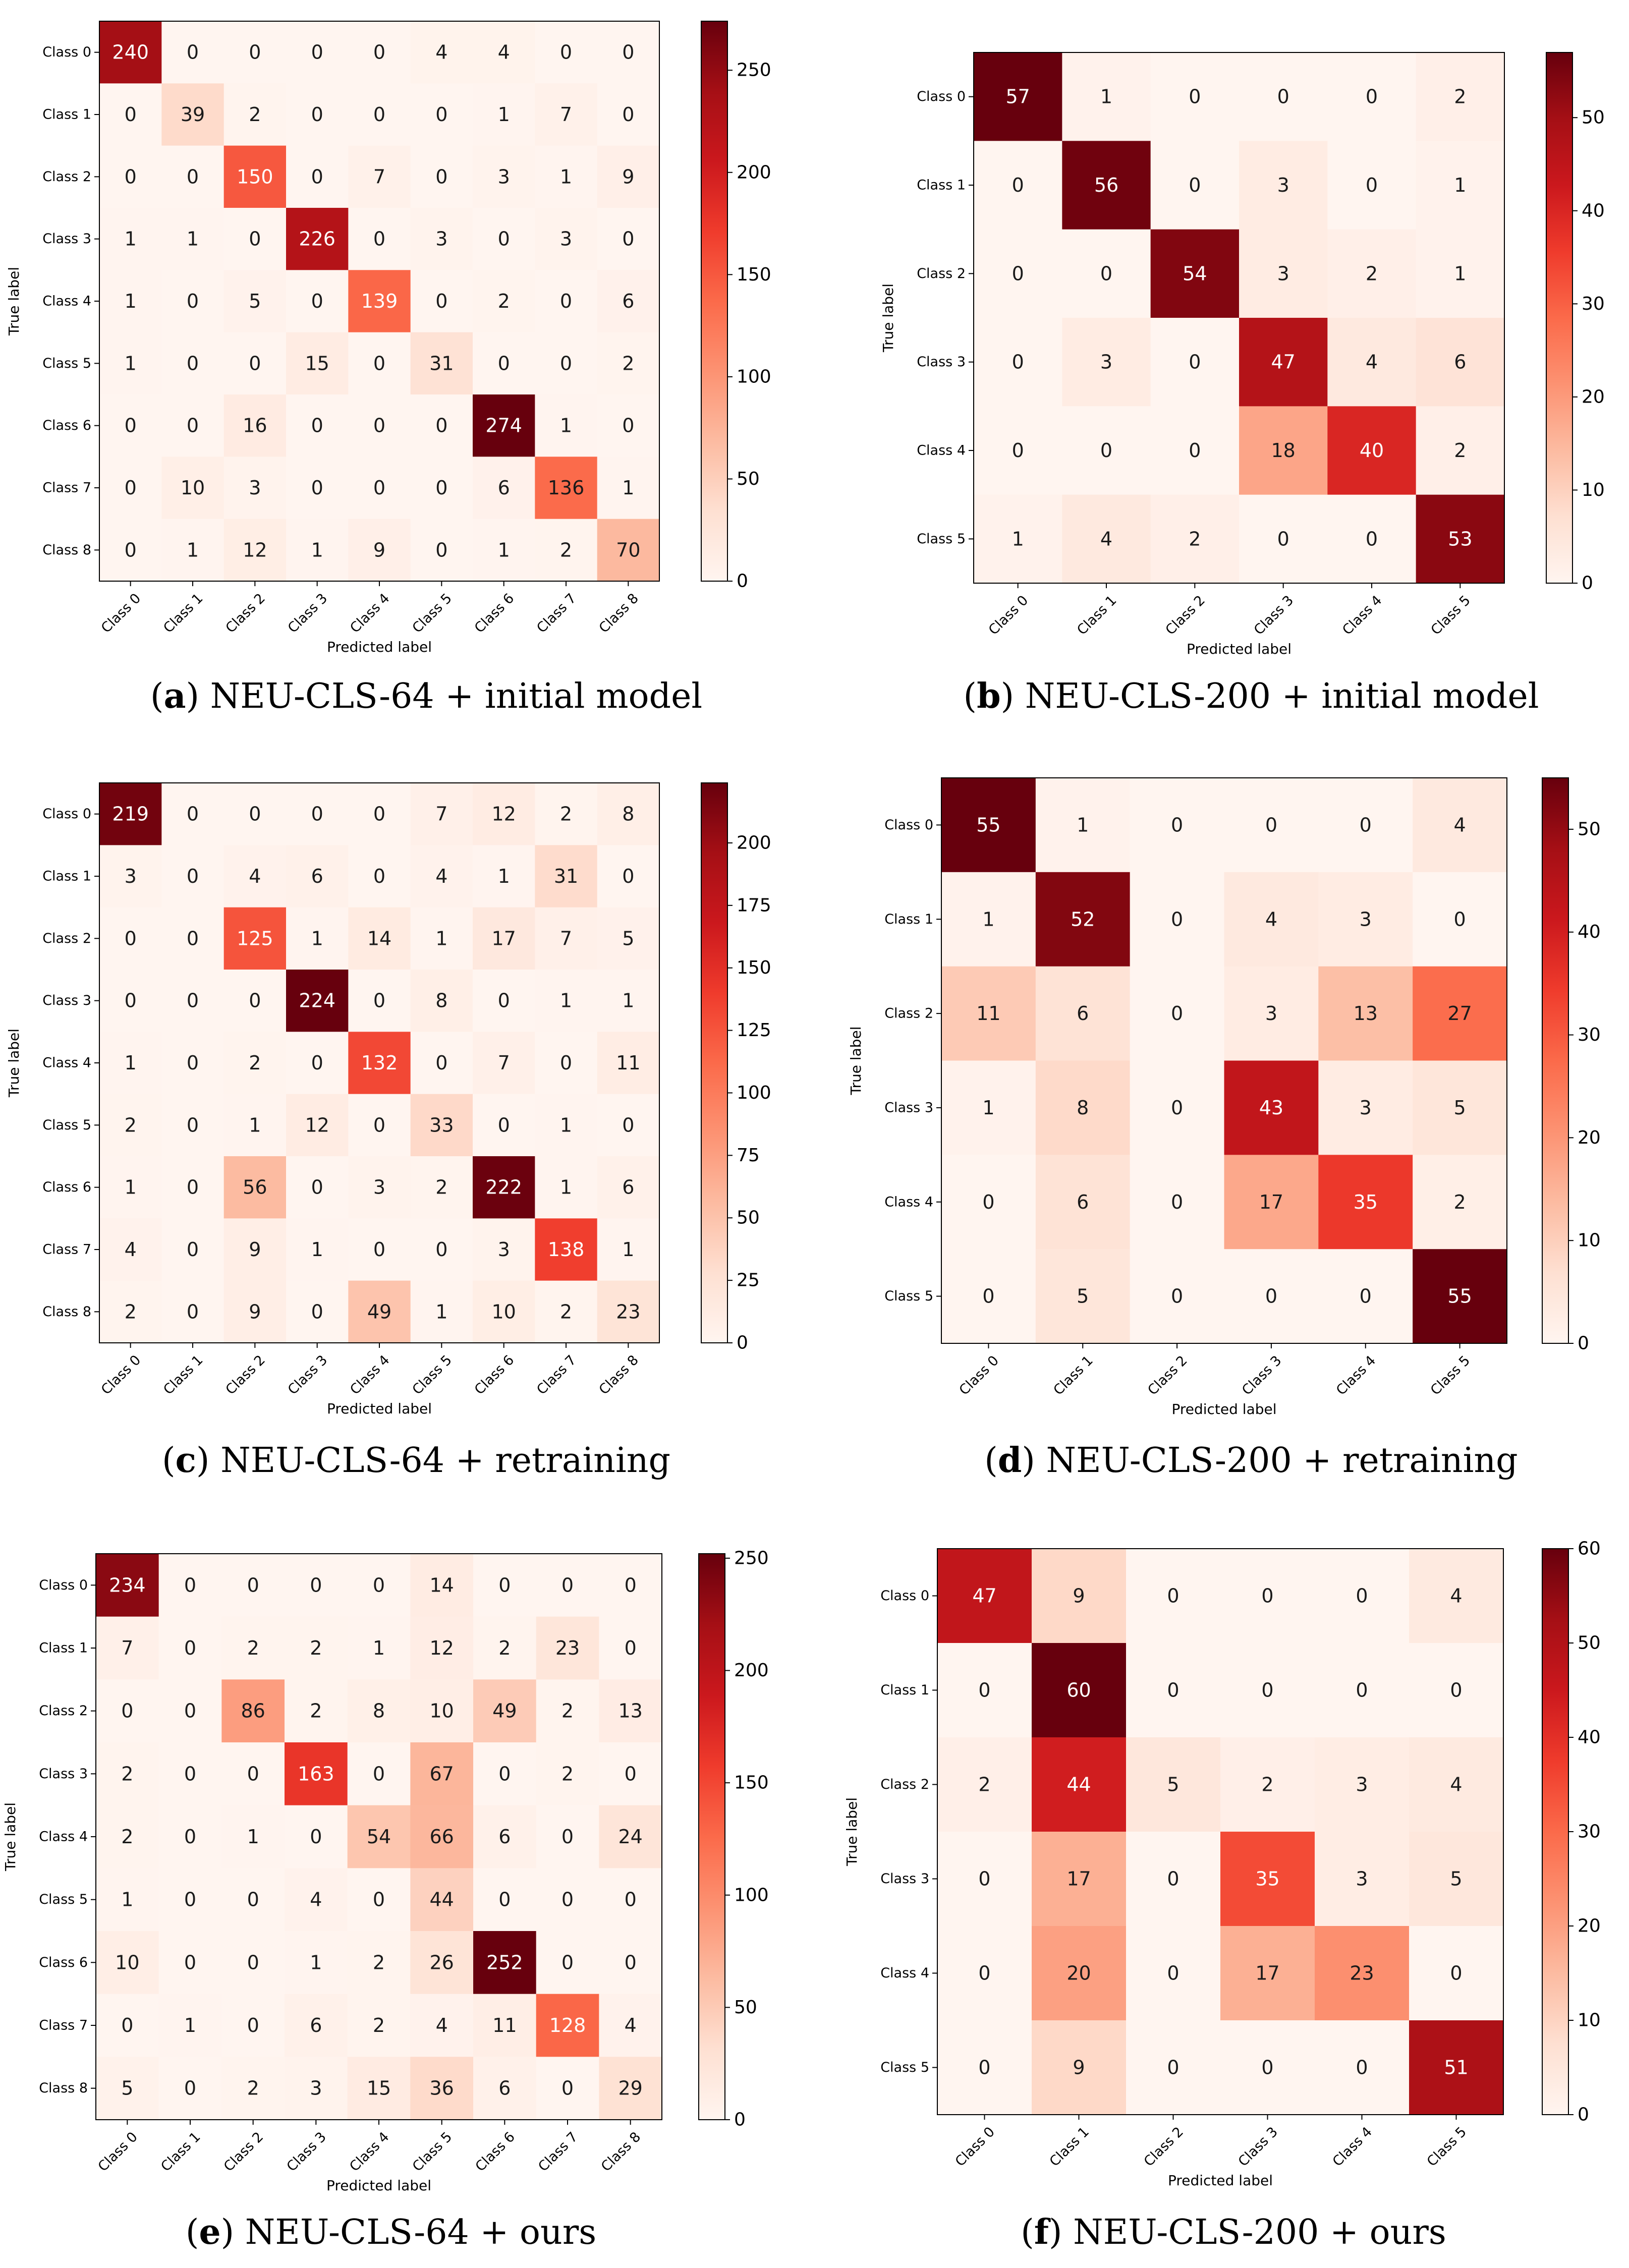  What do you see at coordinates (441, 1585) in the screenshot?
I see `cell-value-e-r0-c5: 14` at bounding box center [441, 1585].